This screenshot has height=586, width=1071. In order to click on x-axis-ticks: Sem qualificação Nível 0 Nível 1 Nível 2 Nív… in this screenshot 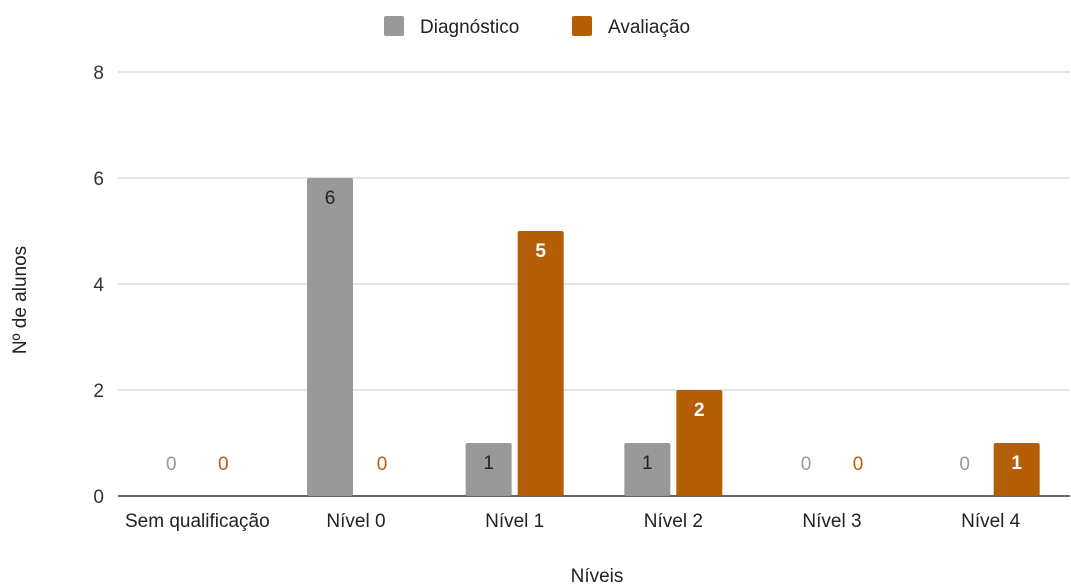, I will do `click(573, 521)`.